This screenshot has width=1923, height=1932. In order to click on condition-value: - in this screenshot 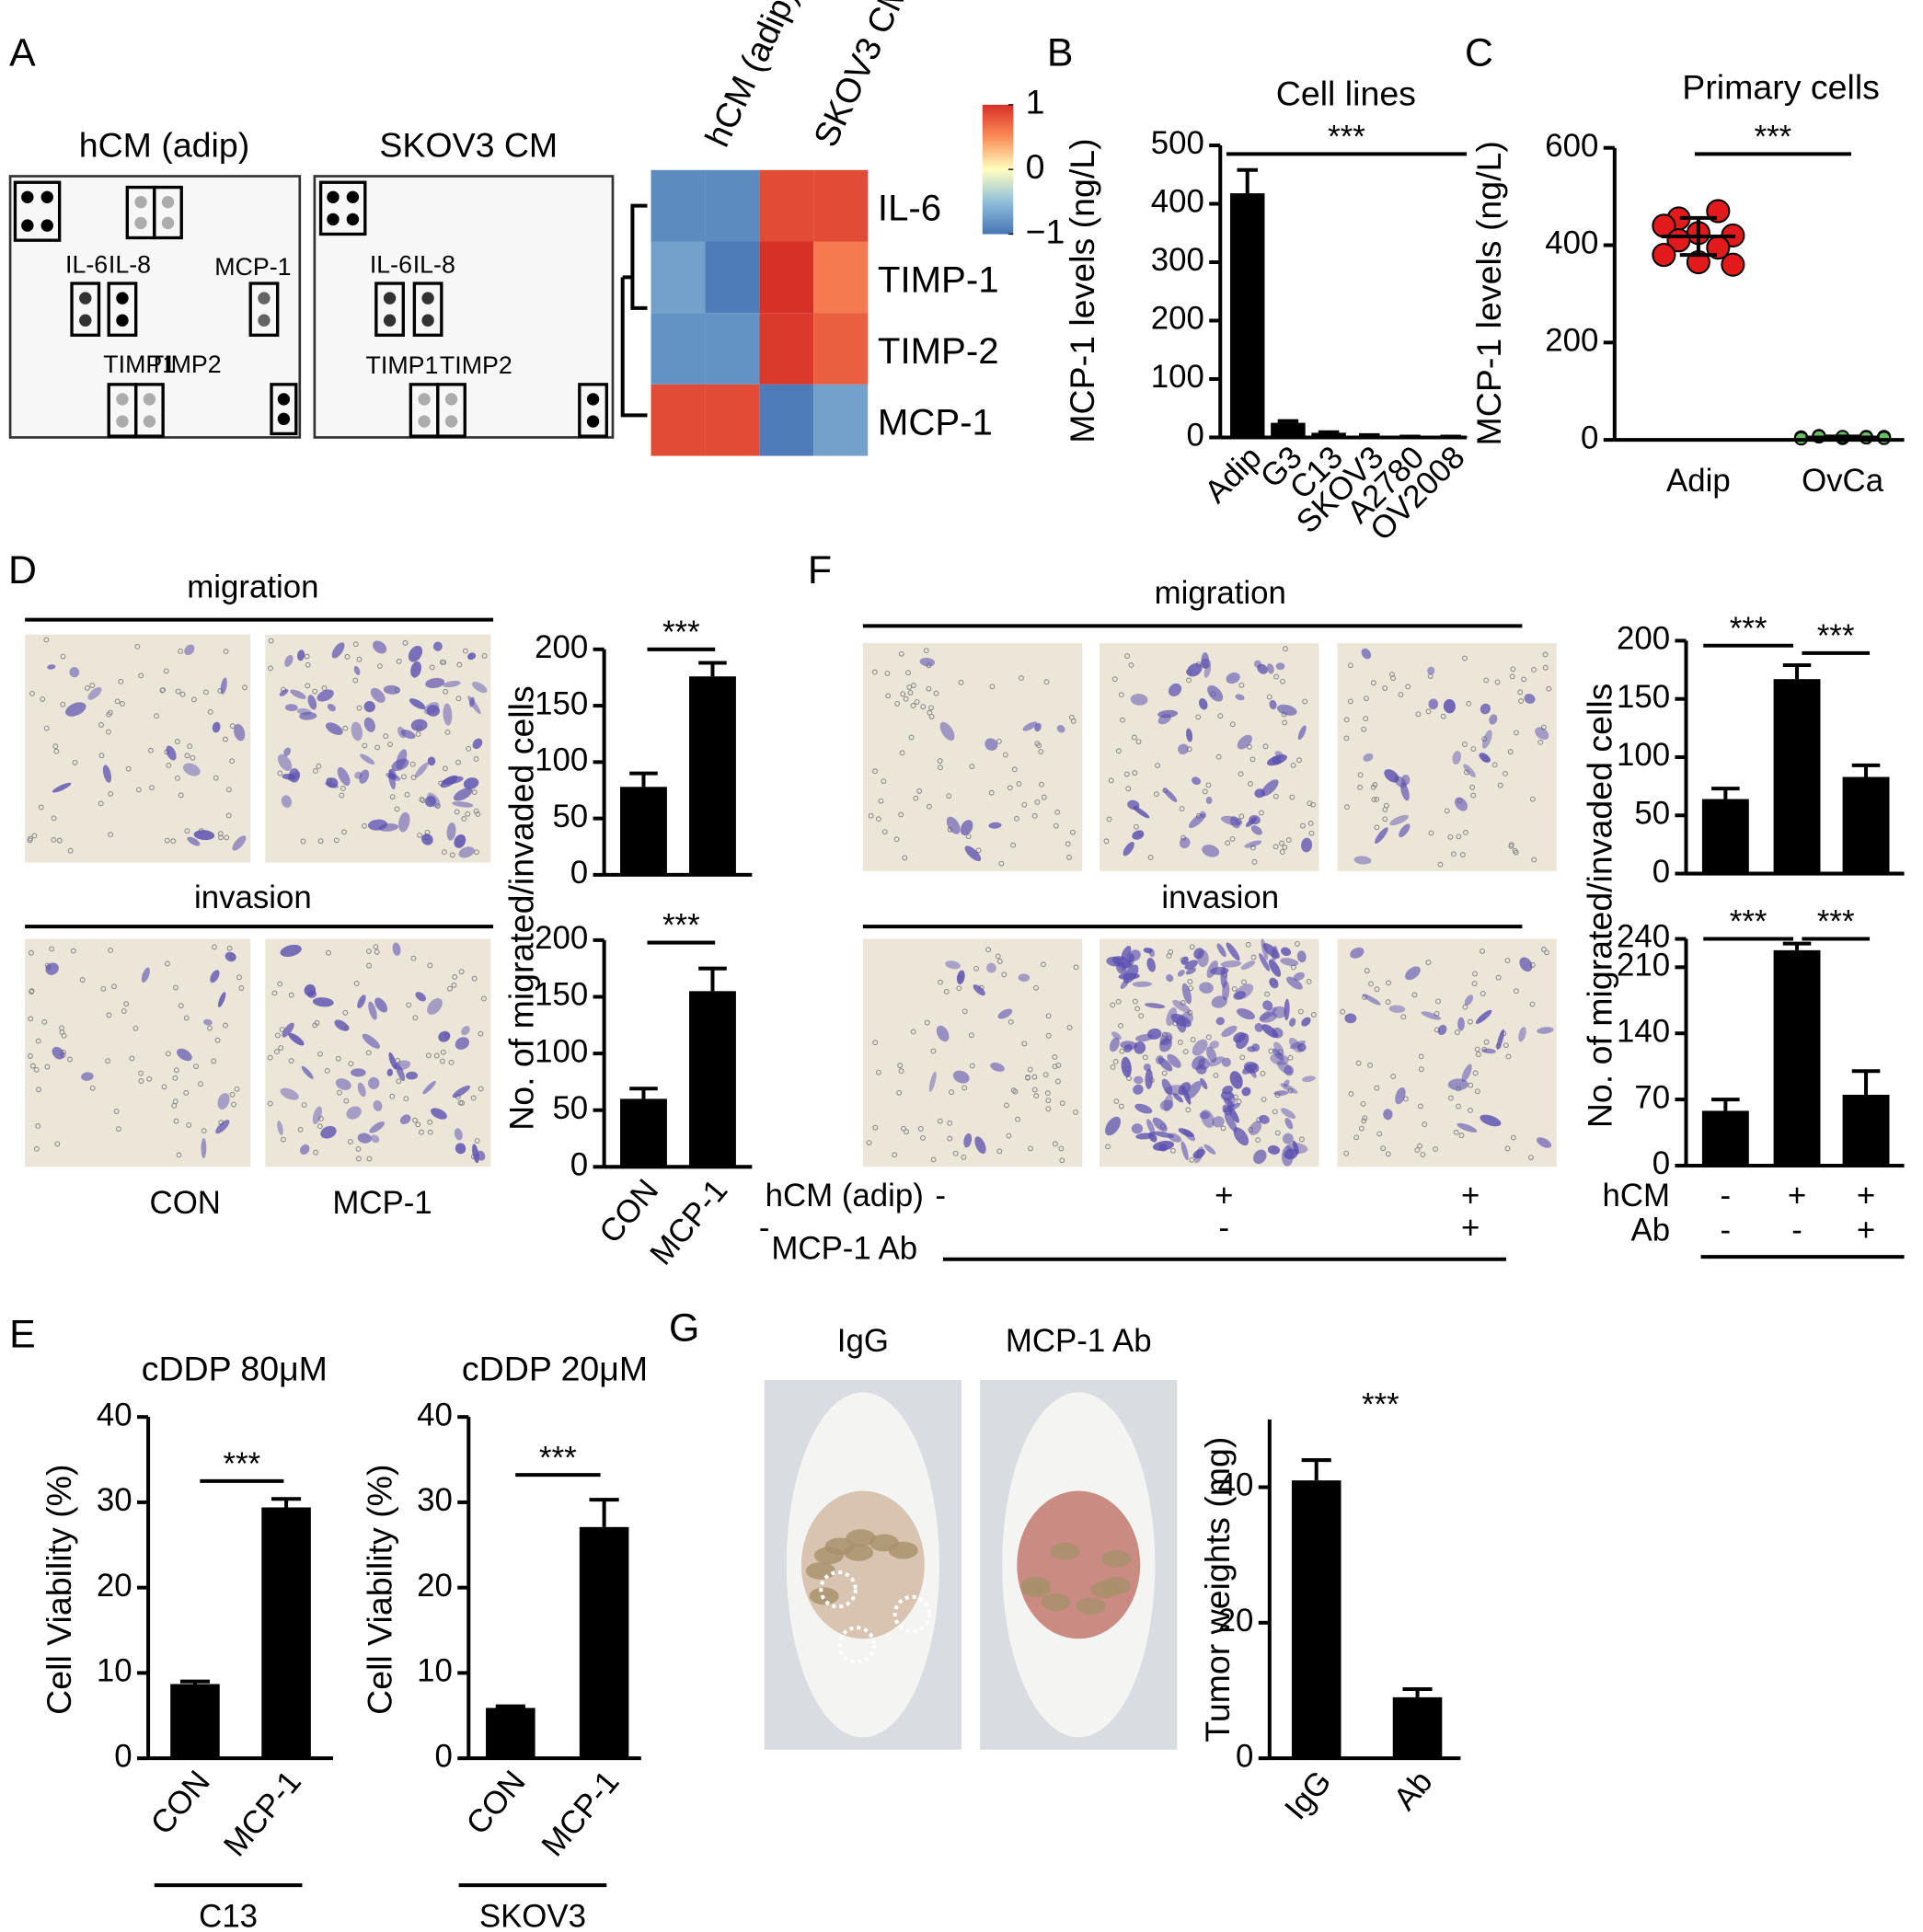, I will do `click(764, 1228)`.